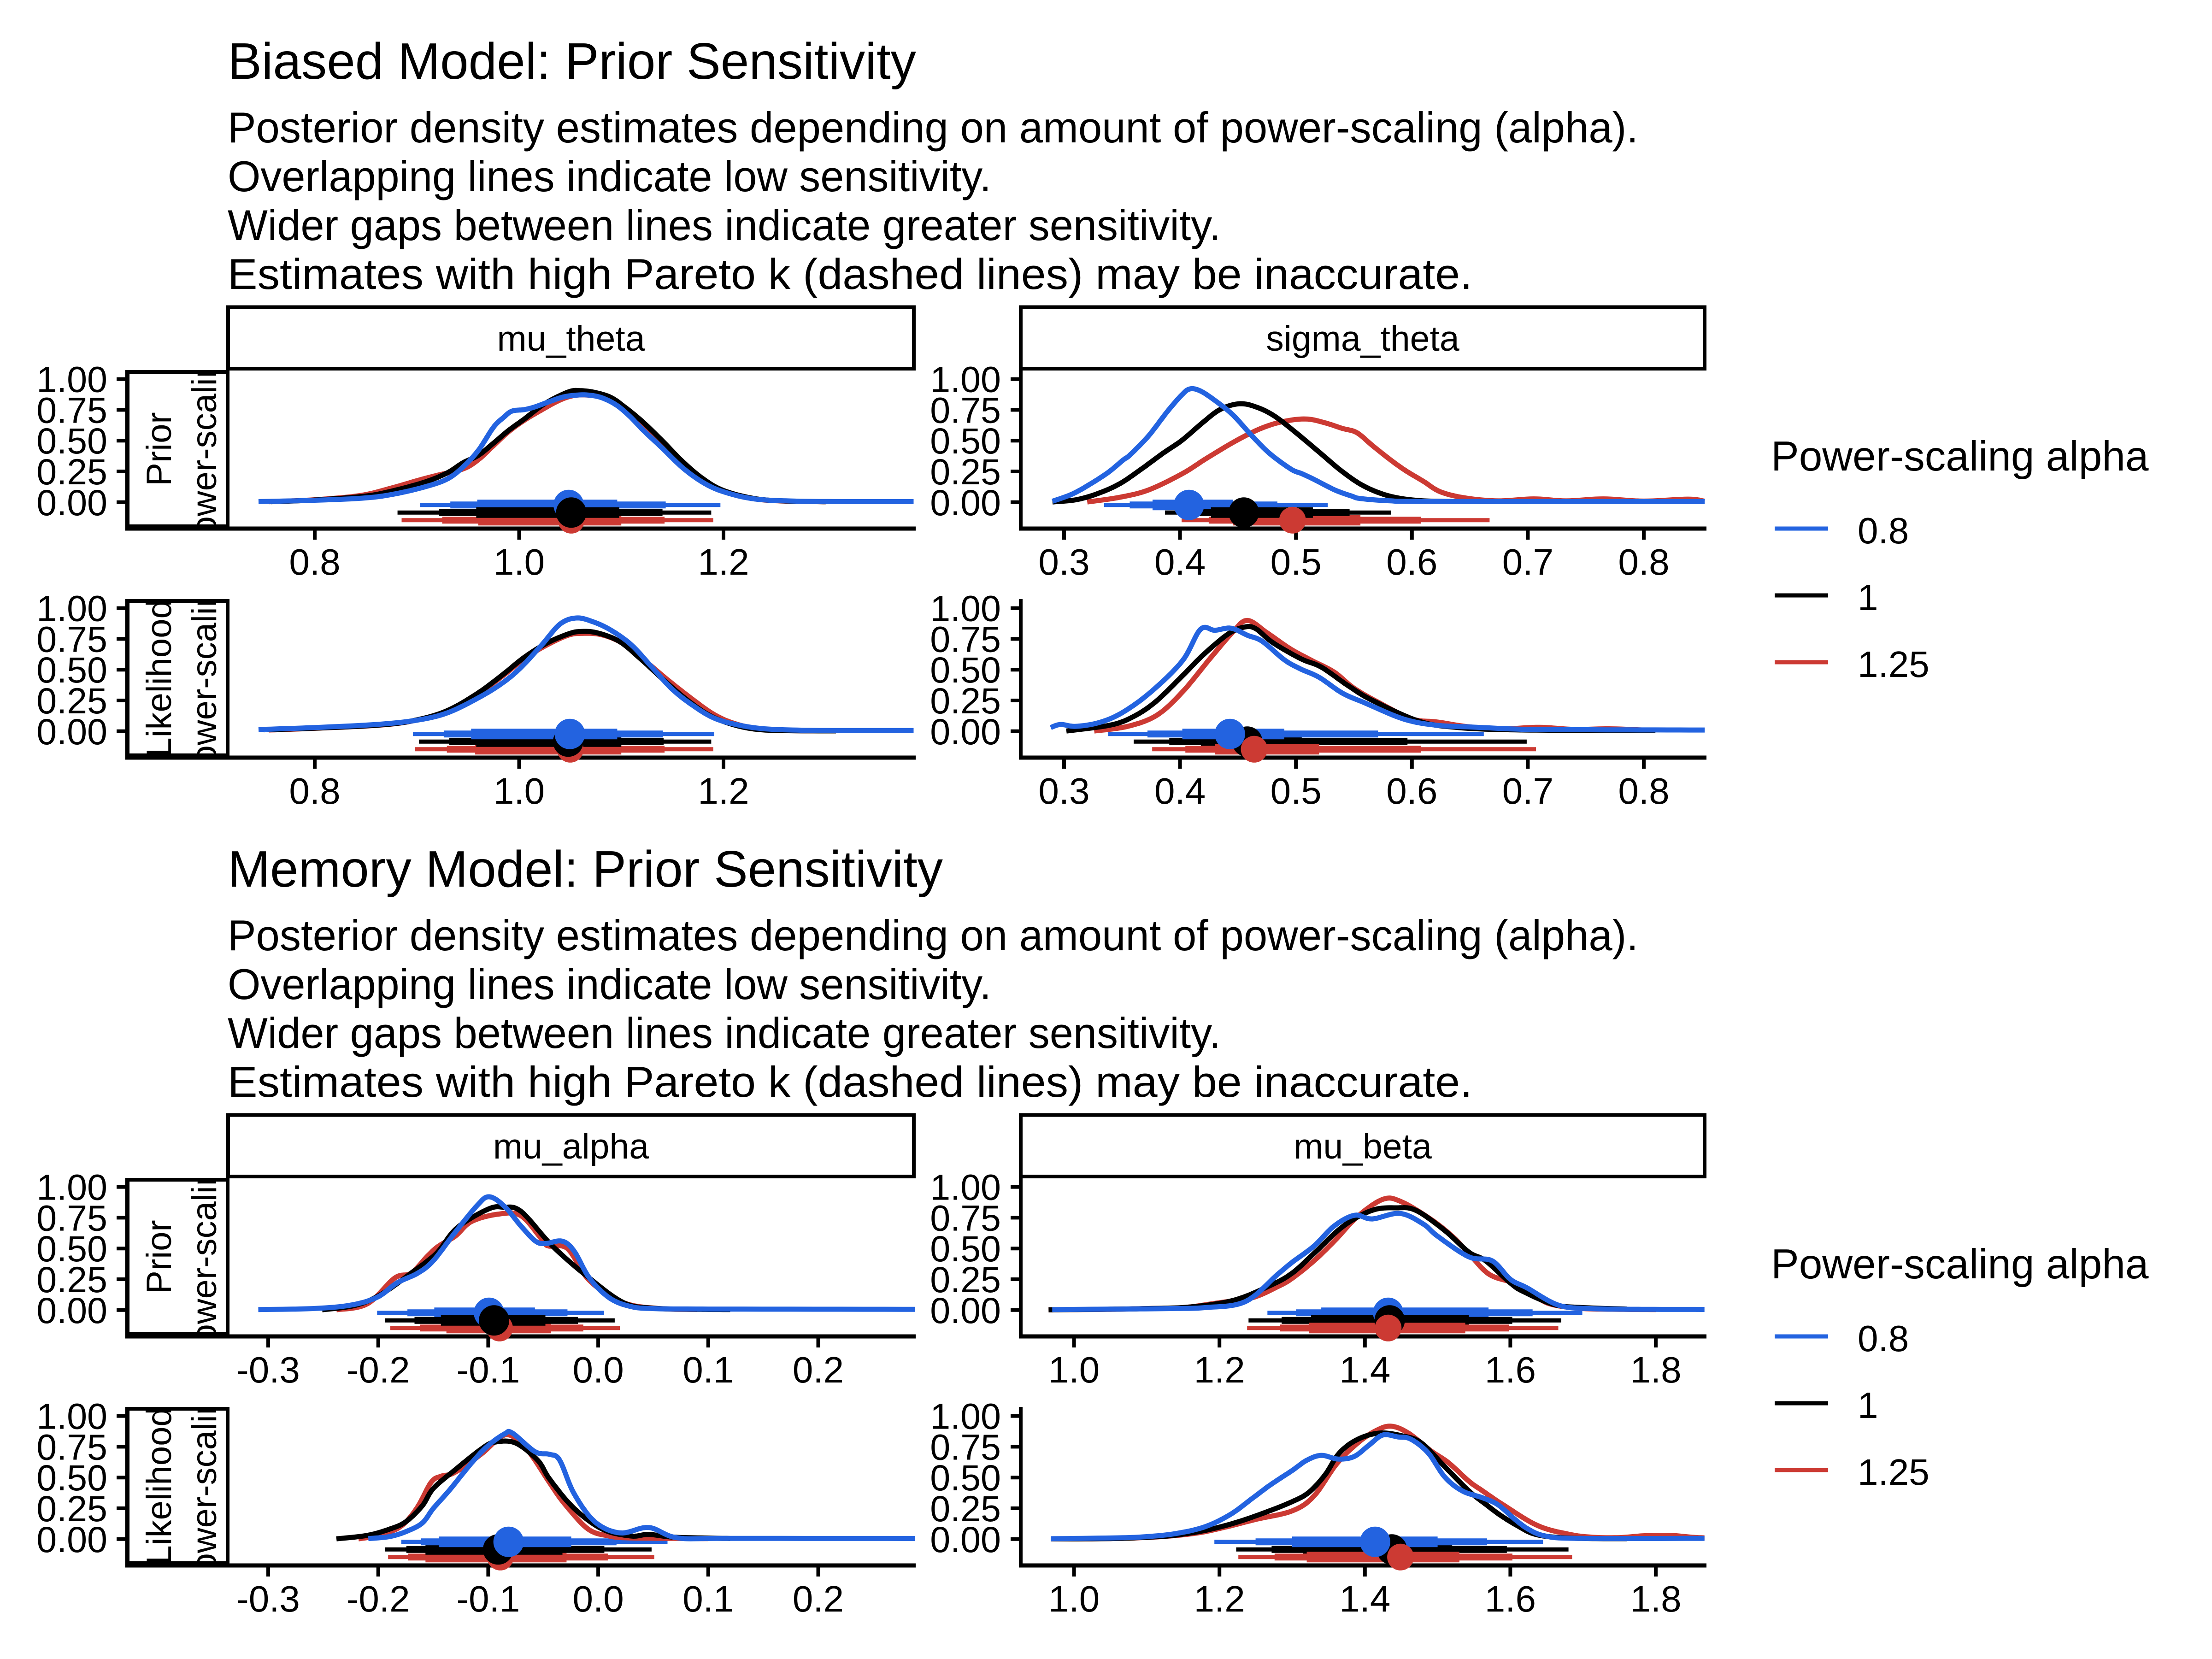  Describe the element at coordinates (268, 1369) in the screenshot. I see `svg-text: -0.3` at that location.